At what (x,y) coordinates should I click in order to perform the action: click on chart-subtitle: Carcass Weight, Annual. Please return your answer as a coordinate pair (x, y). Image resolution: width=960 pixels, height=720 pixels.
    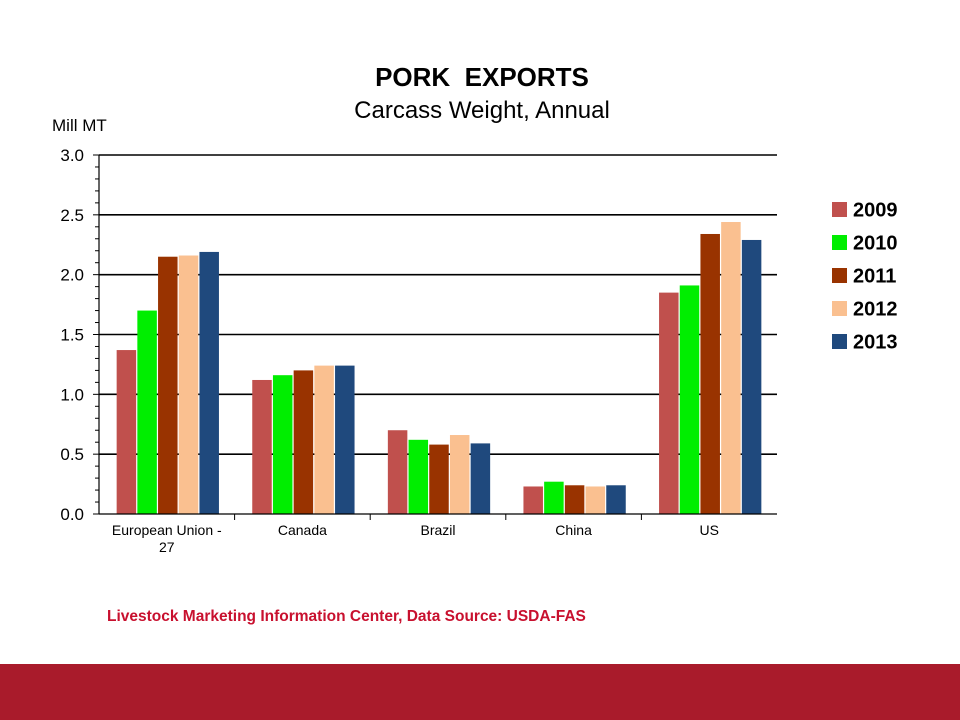
    Looking at the image, I should click on (482, 110).